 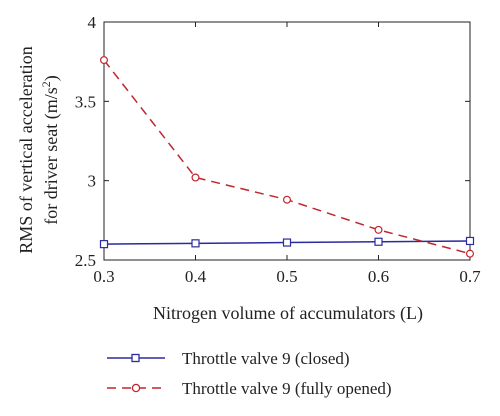 What do you see at coordinates (92, 181) in the screenshot?
I see `y-tick-label: 3` at bounding box center [92, 181].